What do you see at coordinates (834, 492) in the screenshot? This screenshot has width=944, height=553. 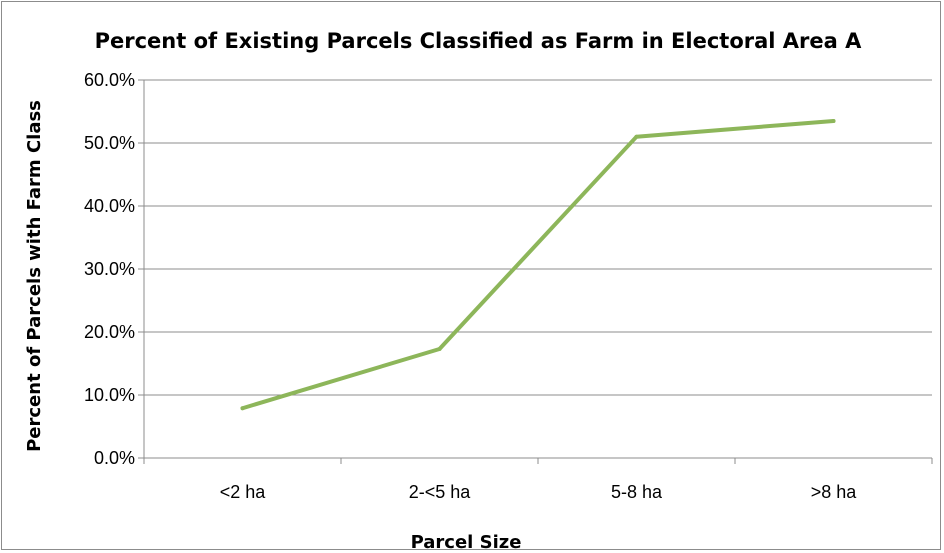 I see `x-tick-label: >8 ha` at bounding box center [834, 492].